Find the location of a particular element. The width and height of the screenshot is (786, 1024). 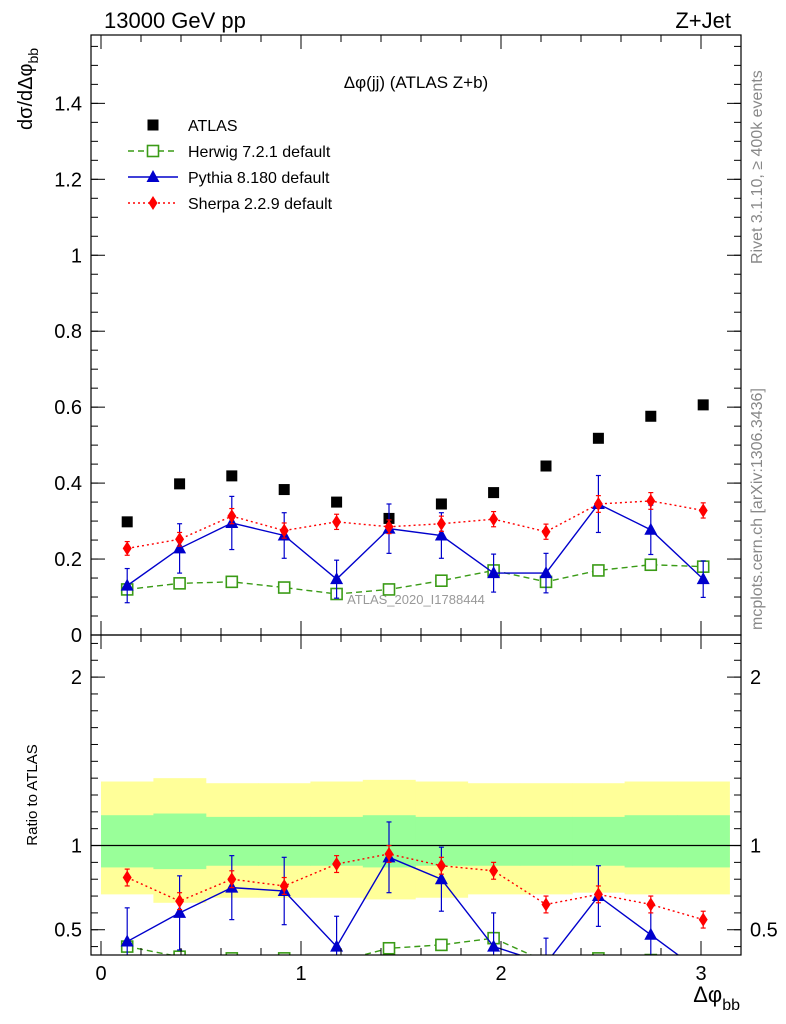

ratio-y-tick-label: 2 is located at coordinates (76, 678).